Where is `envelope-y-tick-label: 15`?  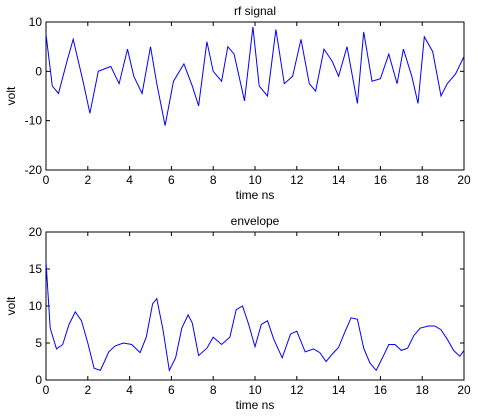
envelope-y-tick-label: 15 is located at coordinates (36, 269).